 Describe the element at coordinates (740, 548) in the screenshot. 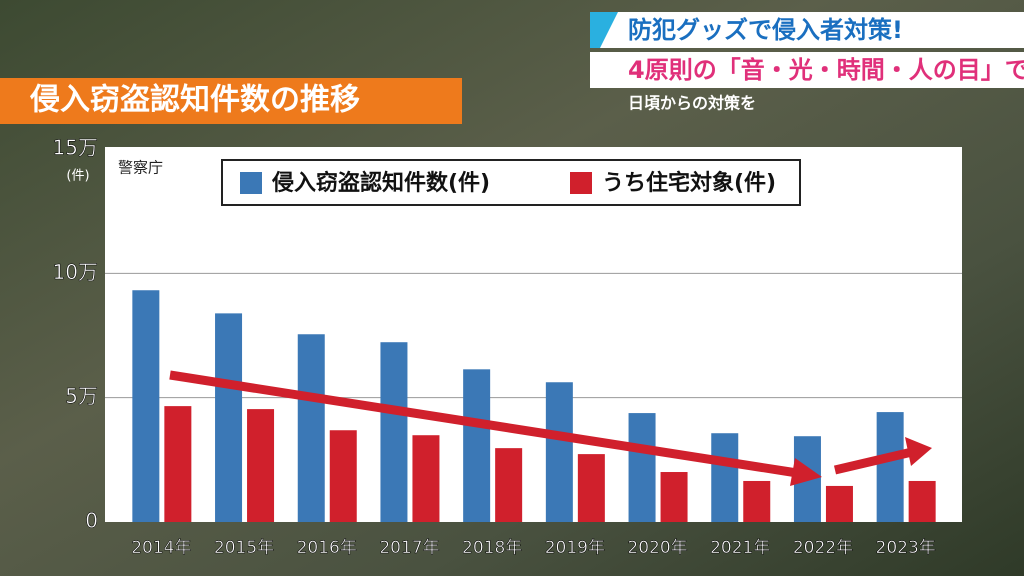

I see `x-tick-label: 2021年` at that location.